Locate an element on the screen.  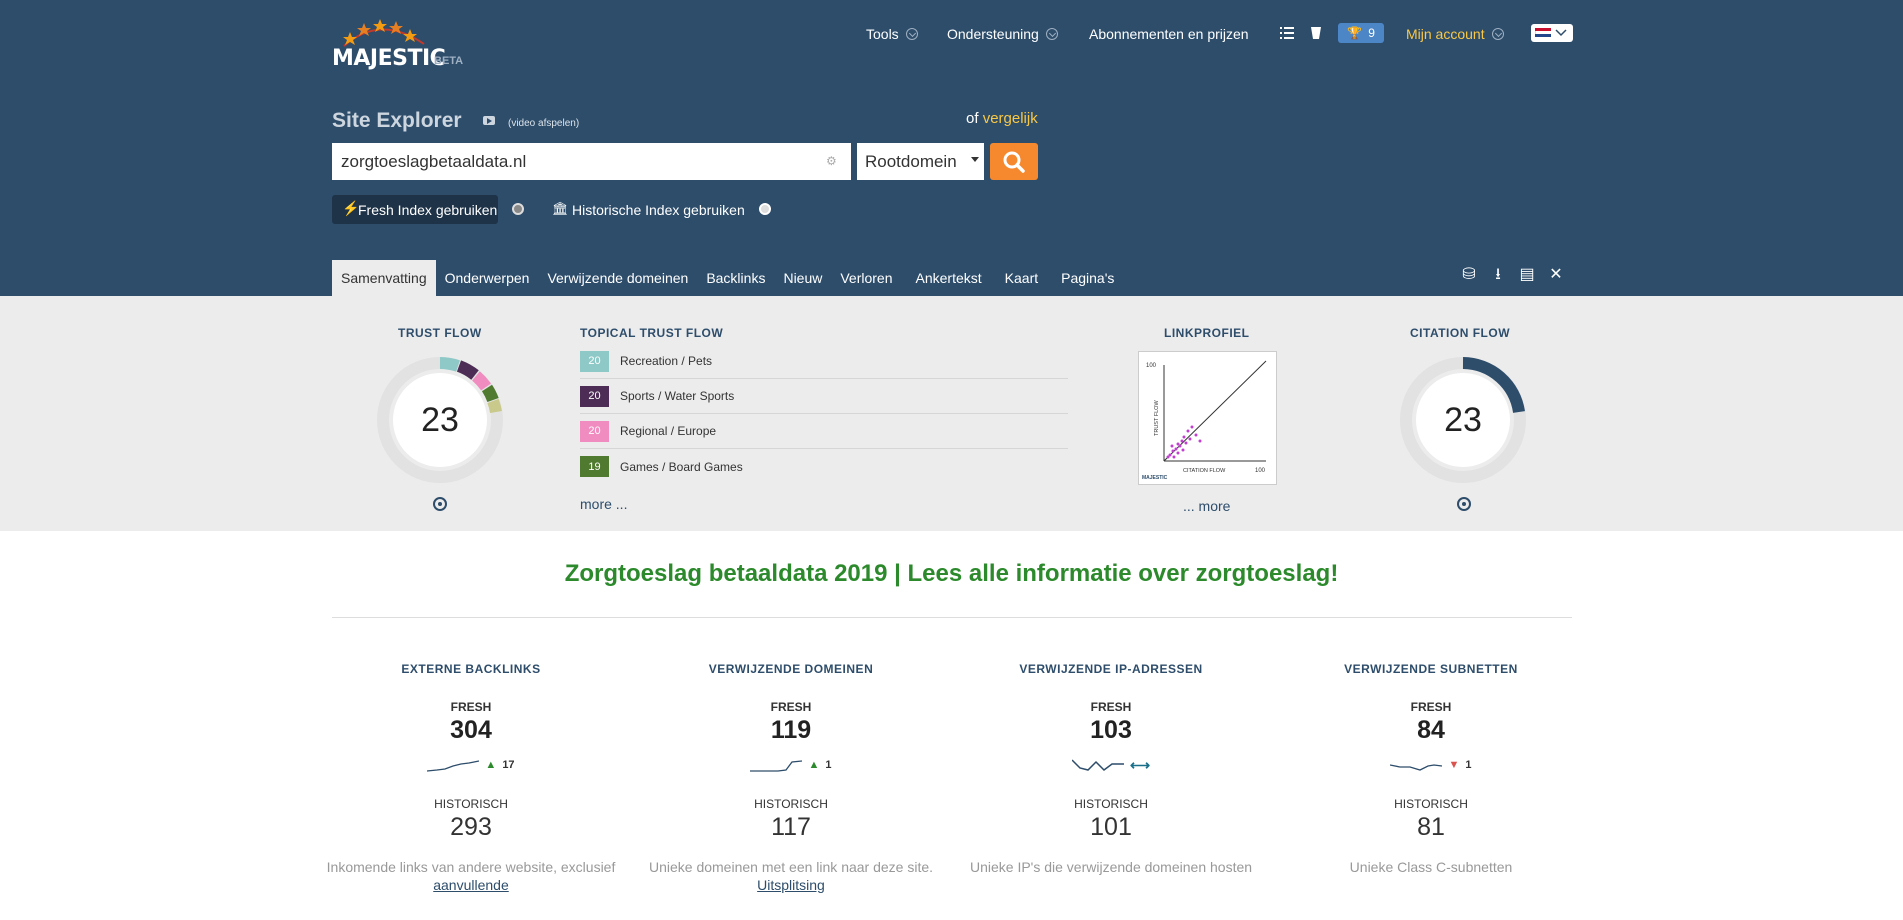
citation-flow-donut is located at coordinates (1463, 420).